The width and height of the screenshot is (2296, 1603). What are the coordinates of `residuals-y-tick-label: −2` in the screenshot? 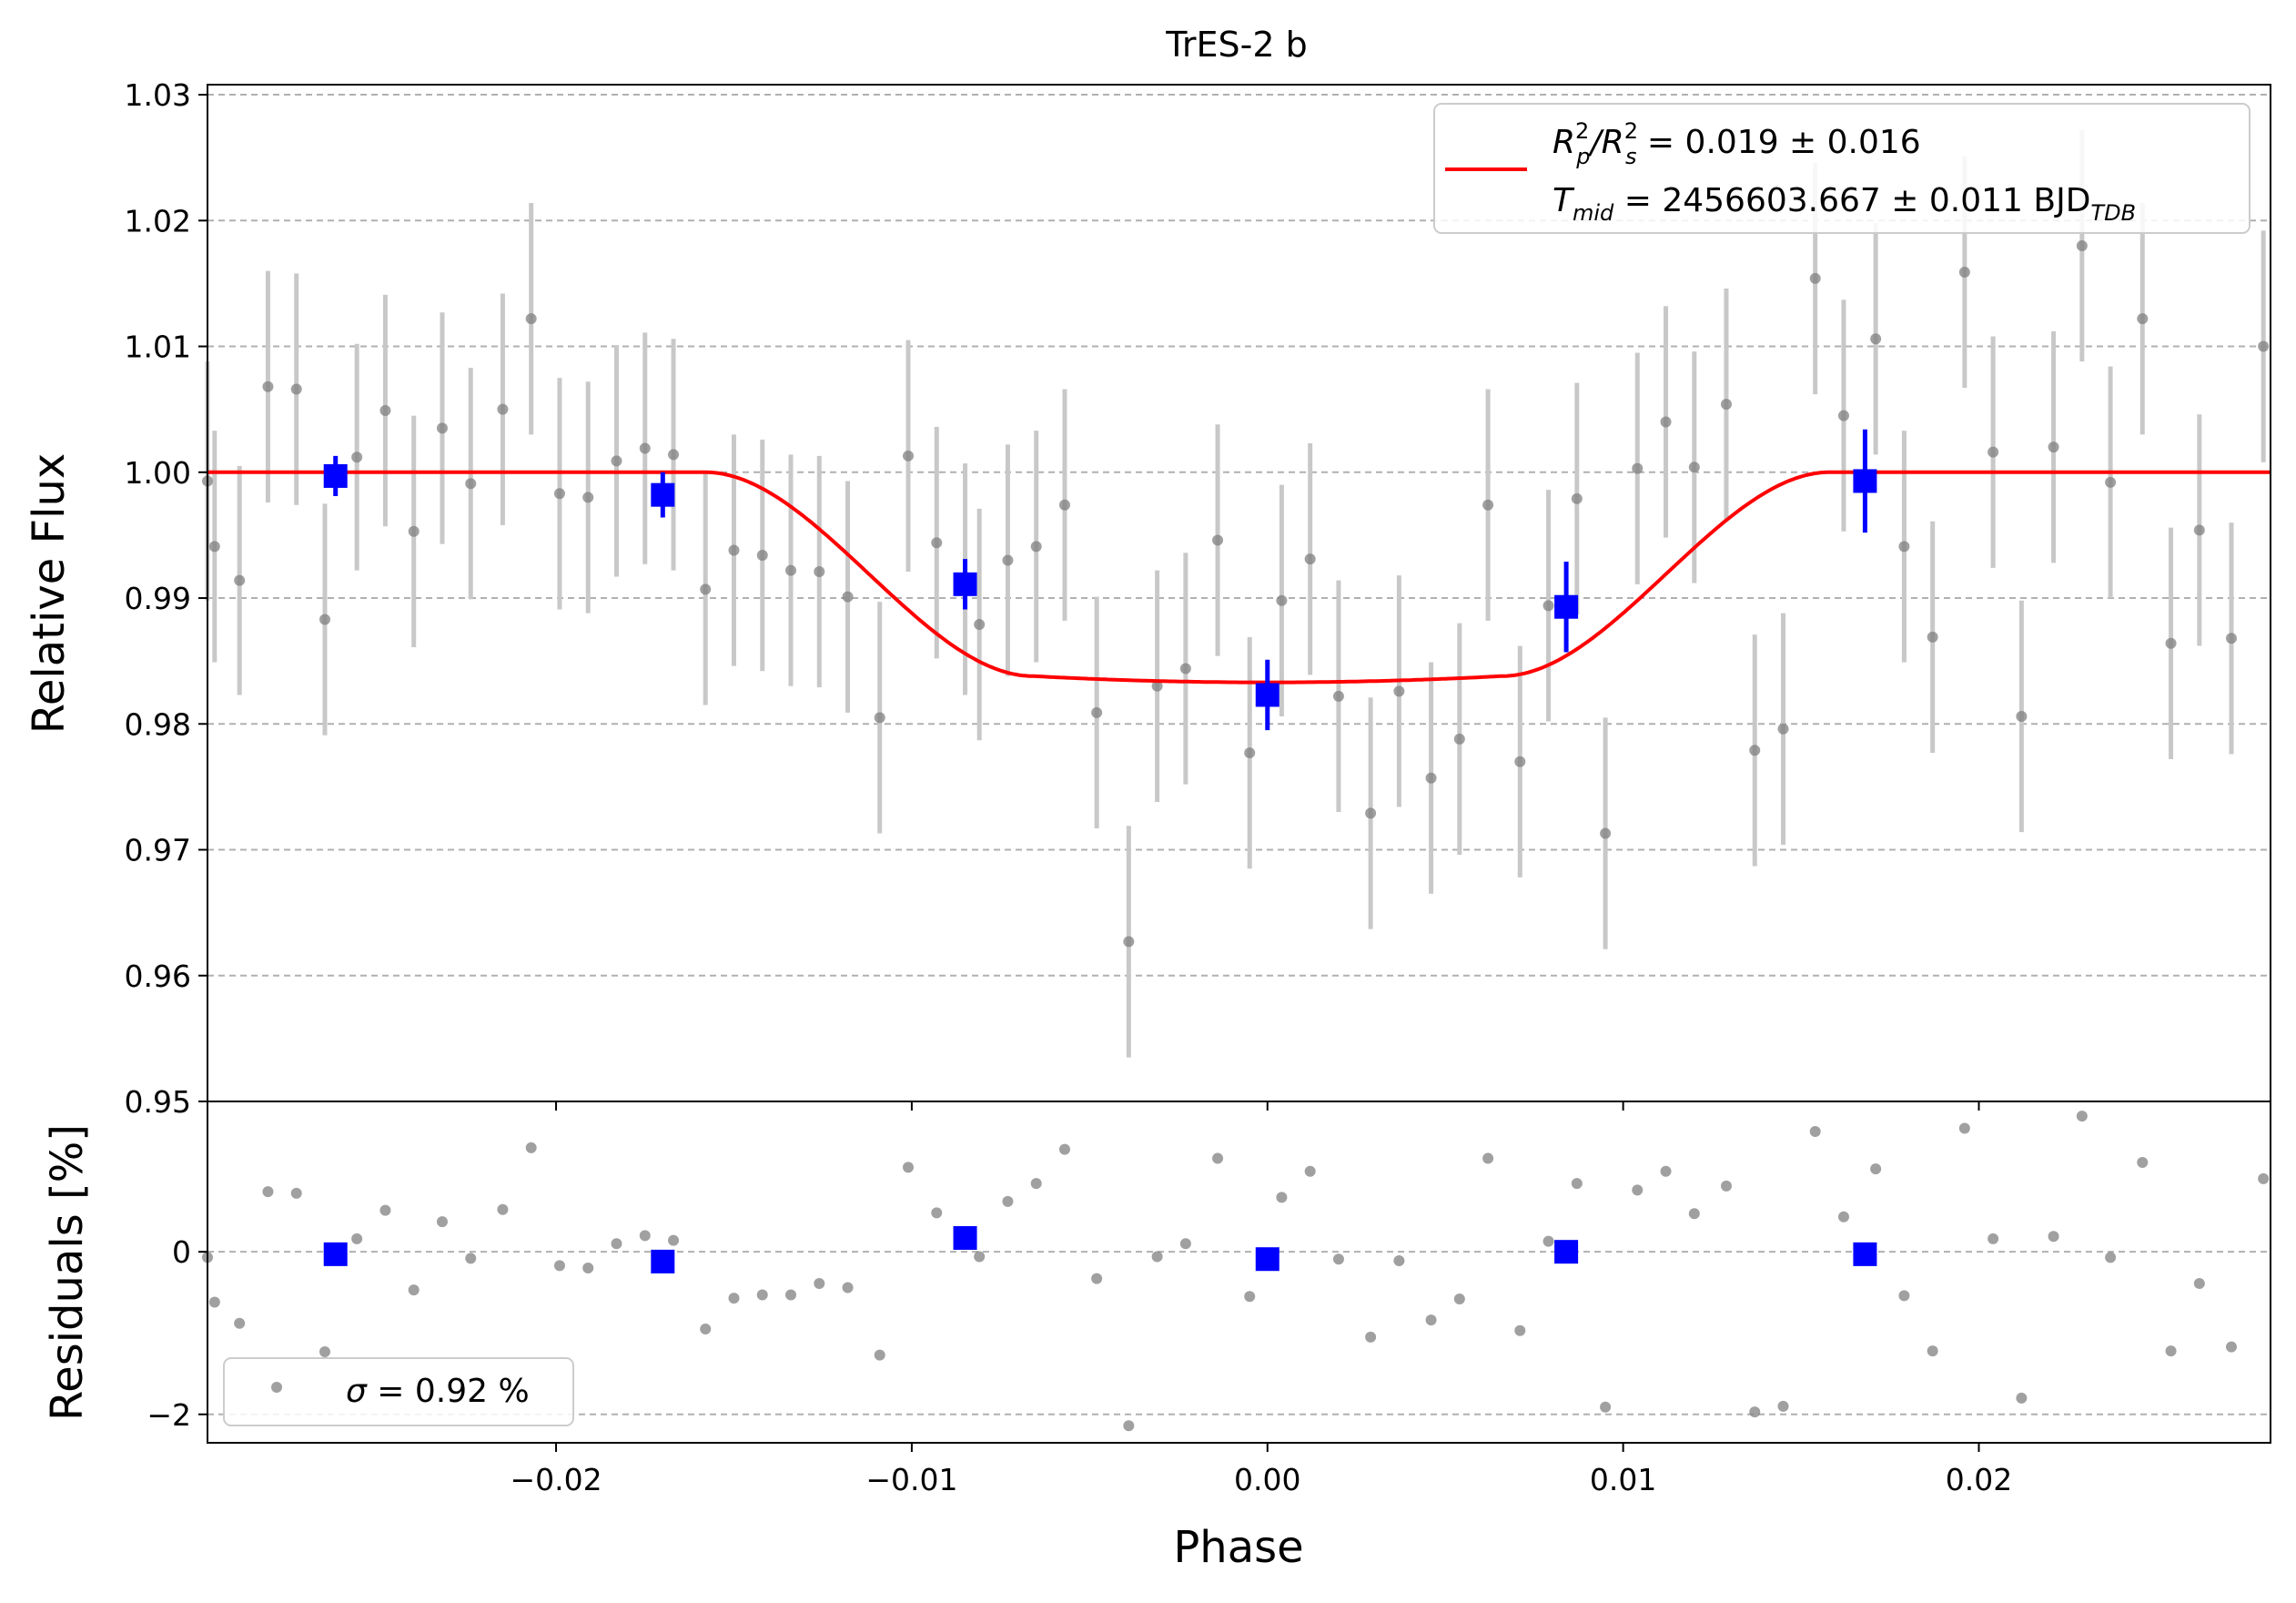 It's located at (169, 1415).